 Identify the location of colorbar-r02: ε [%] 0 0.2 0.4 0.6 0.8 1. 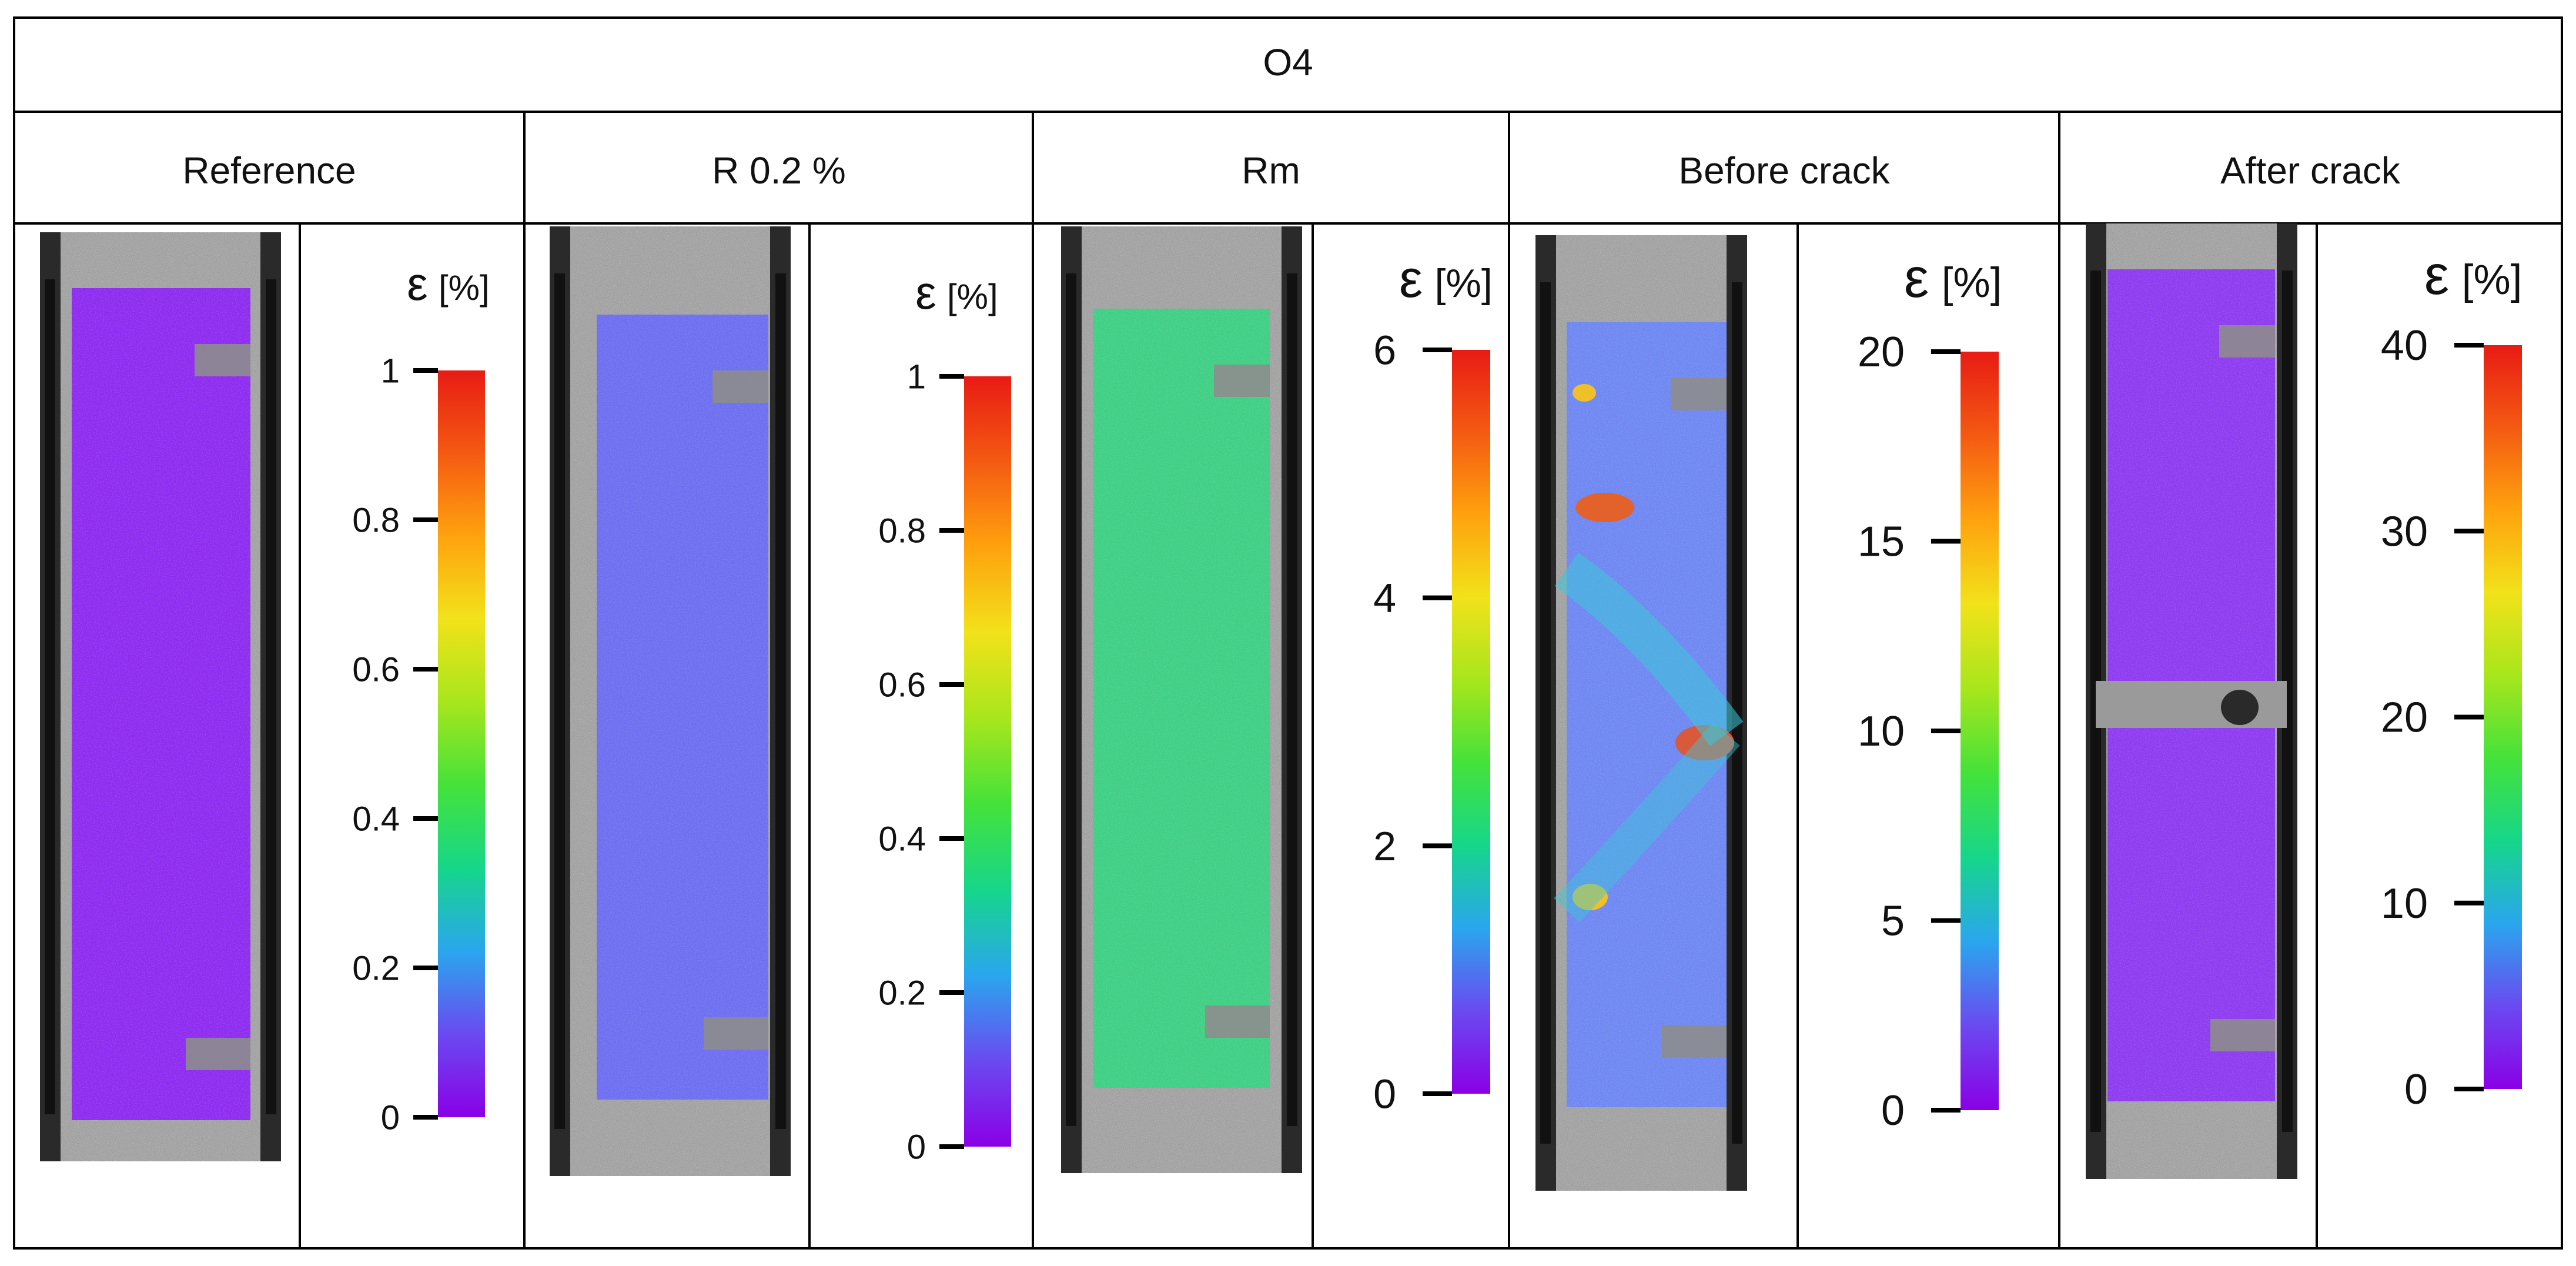
(944, 716).